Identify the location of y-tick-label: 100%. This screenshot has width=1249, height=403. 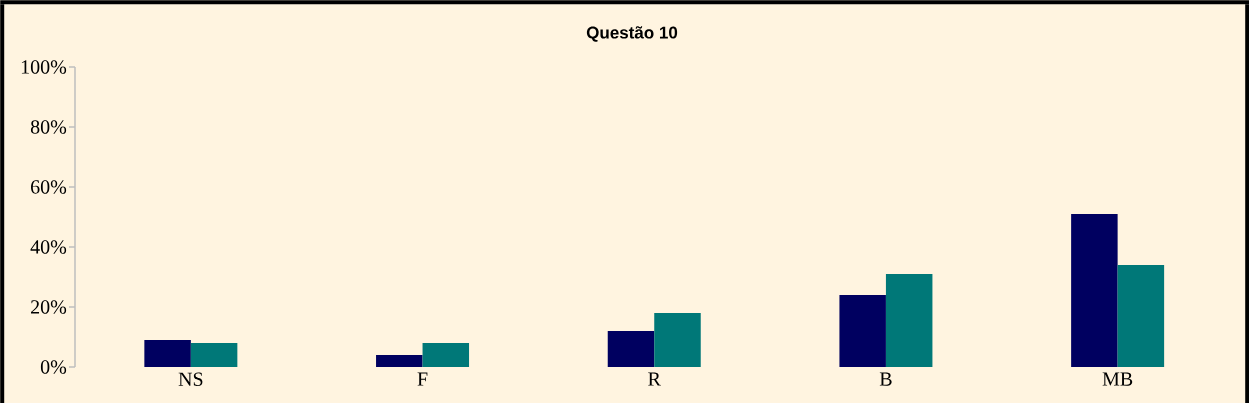
(44, 67).